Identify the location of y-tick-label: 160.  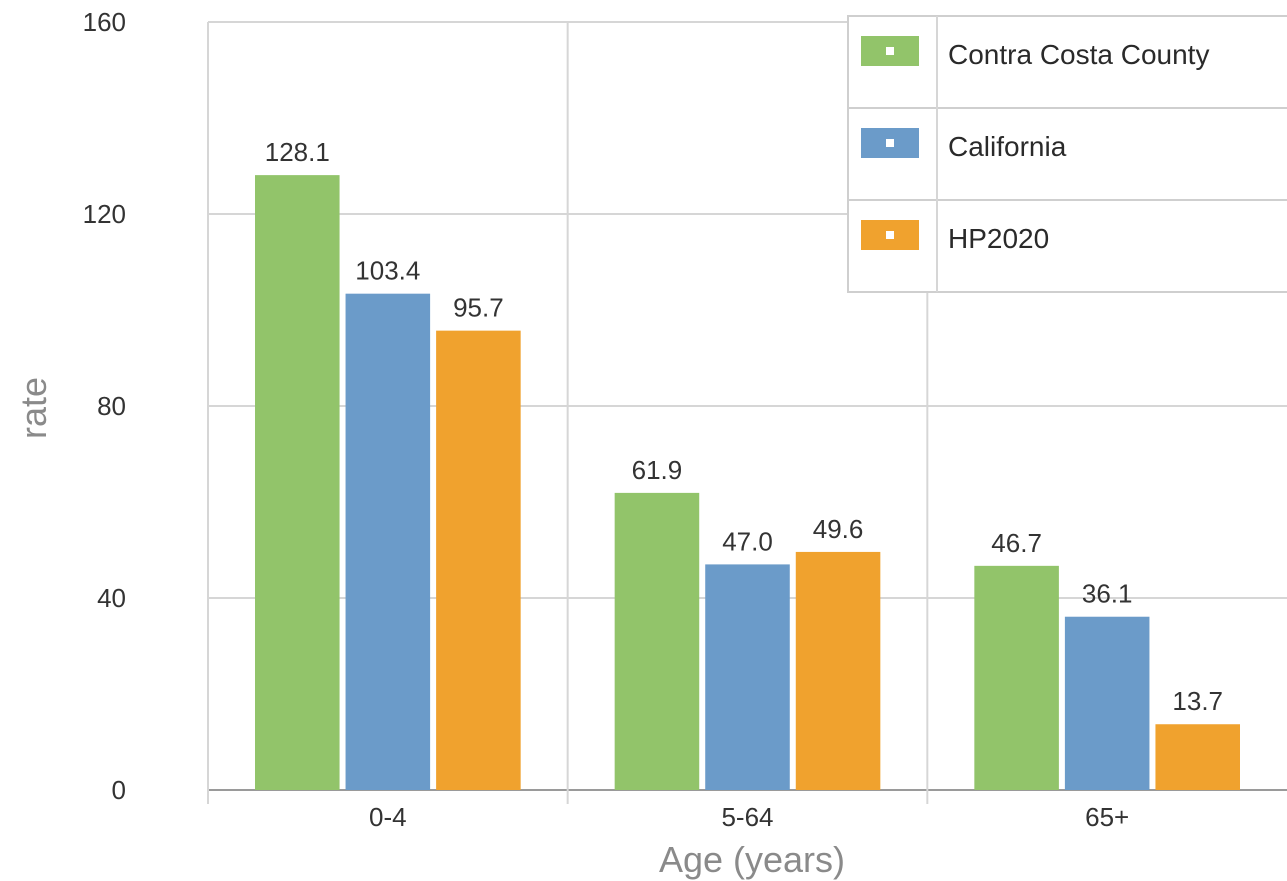
(104, 22).